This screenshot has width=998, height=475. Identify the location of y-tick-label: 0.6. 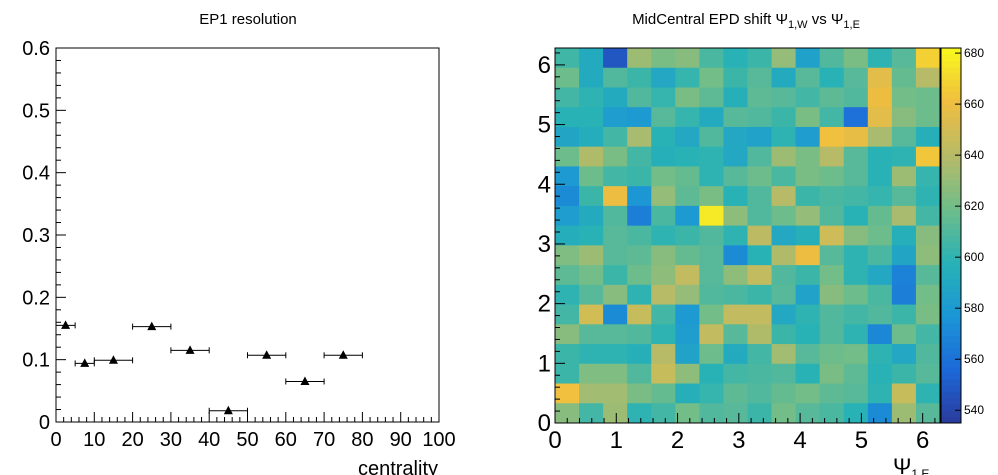
(36, 49).